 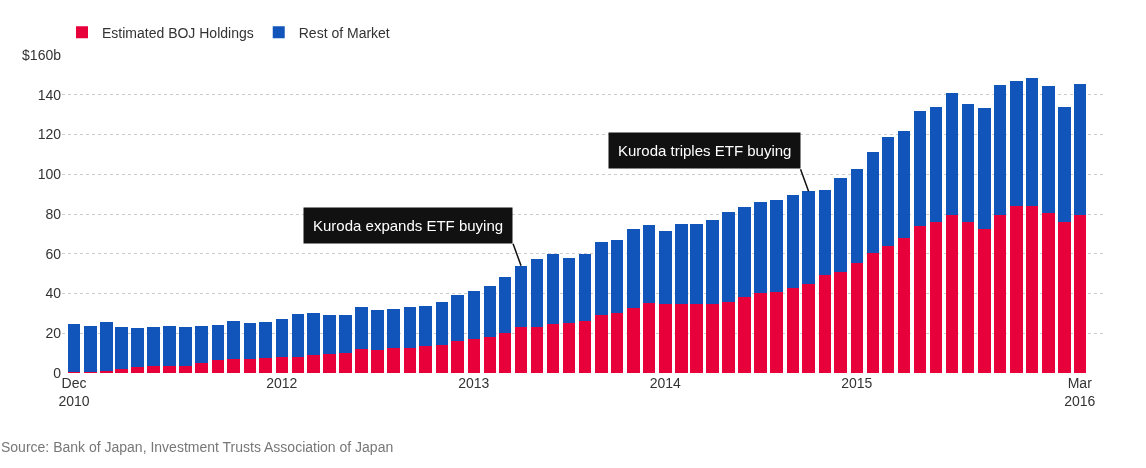 I want to click on annotation: Kuroda expands ETF buying, so click(x=408, y=225).